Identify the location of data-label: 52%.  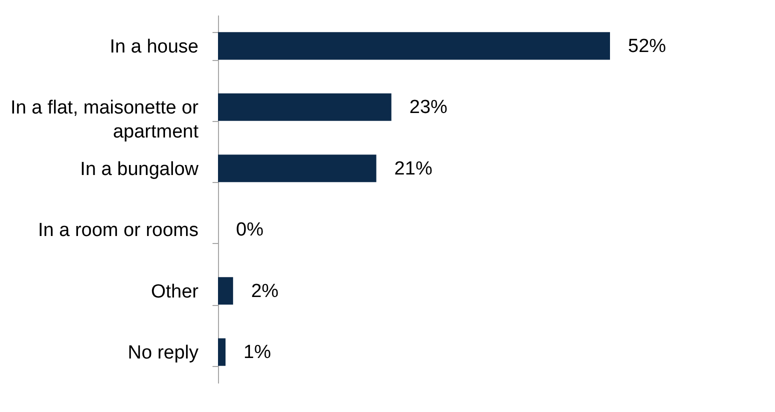
(647, 46).